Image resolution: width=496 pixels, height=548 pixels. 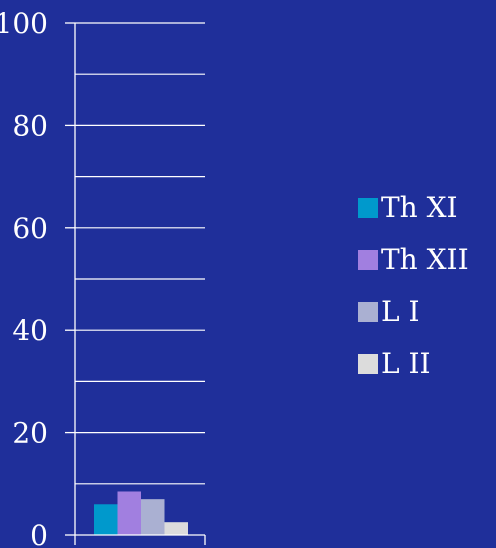 What do you see at coordinates (426, 312) in the screenshot?
I see `legend-item: L I` at bounding box center [426, 312].